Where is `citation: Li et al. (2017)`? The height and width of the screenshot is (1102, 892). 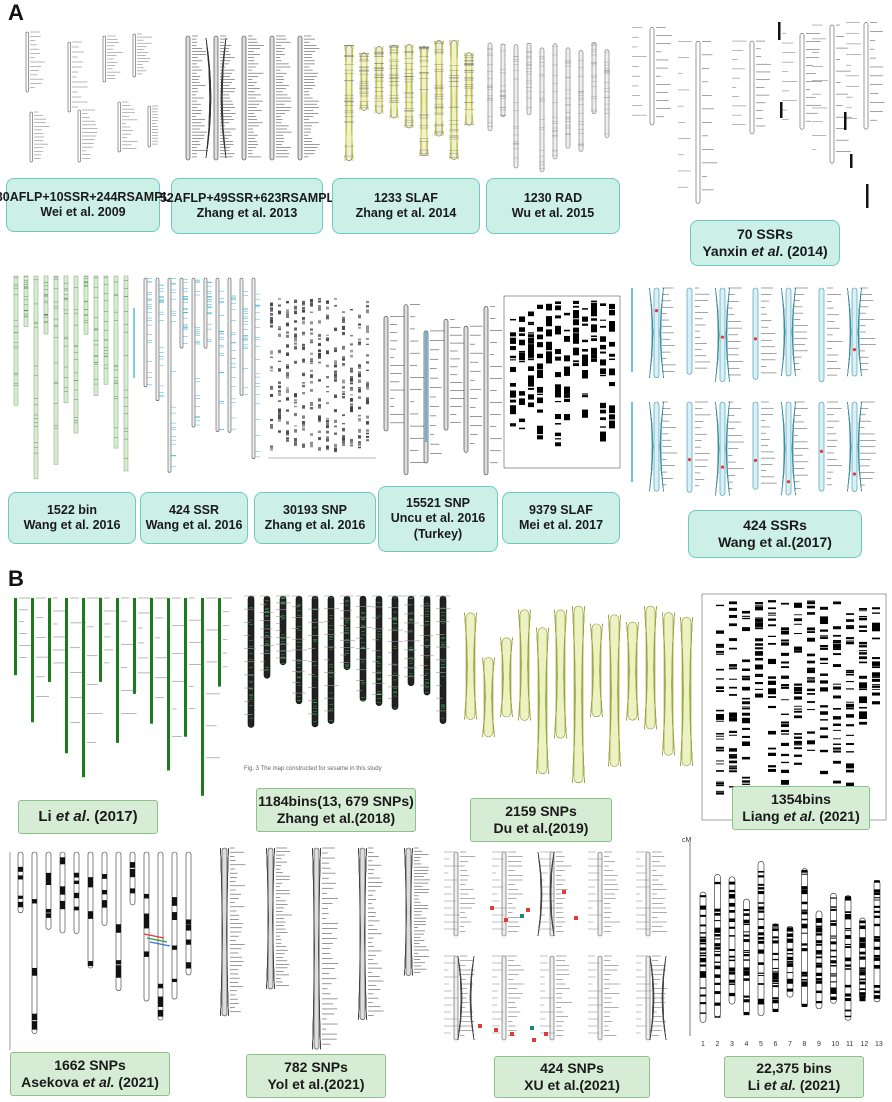 citation: Li et al. (2017) is located at coordinates (87, 817).